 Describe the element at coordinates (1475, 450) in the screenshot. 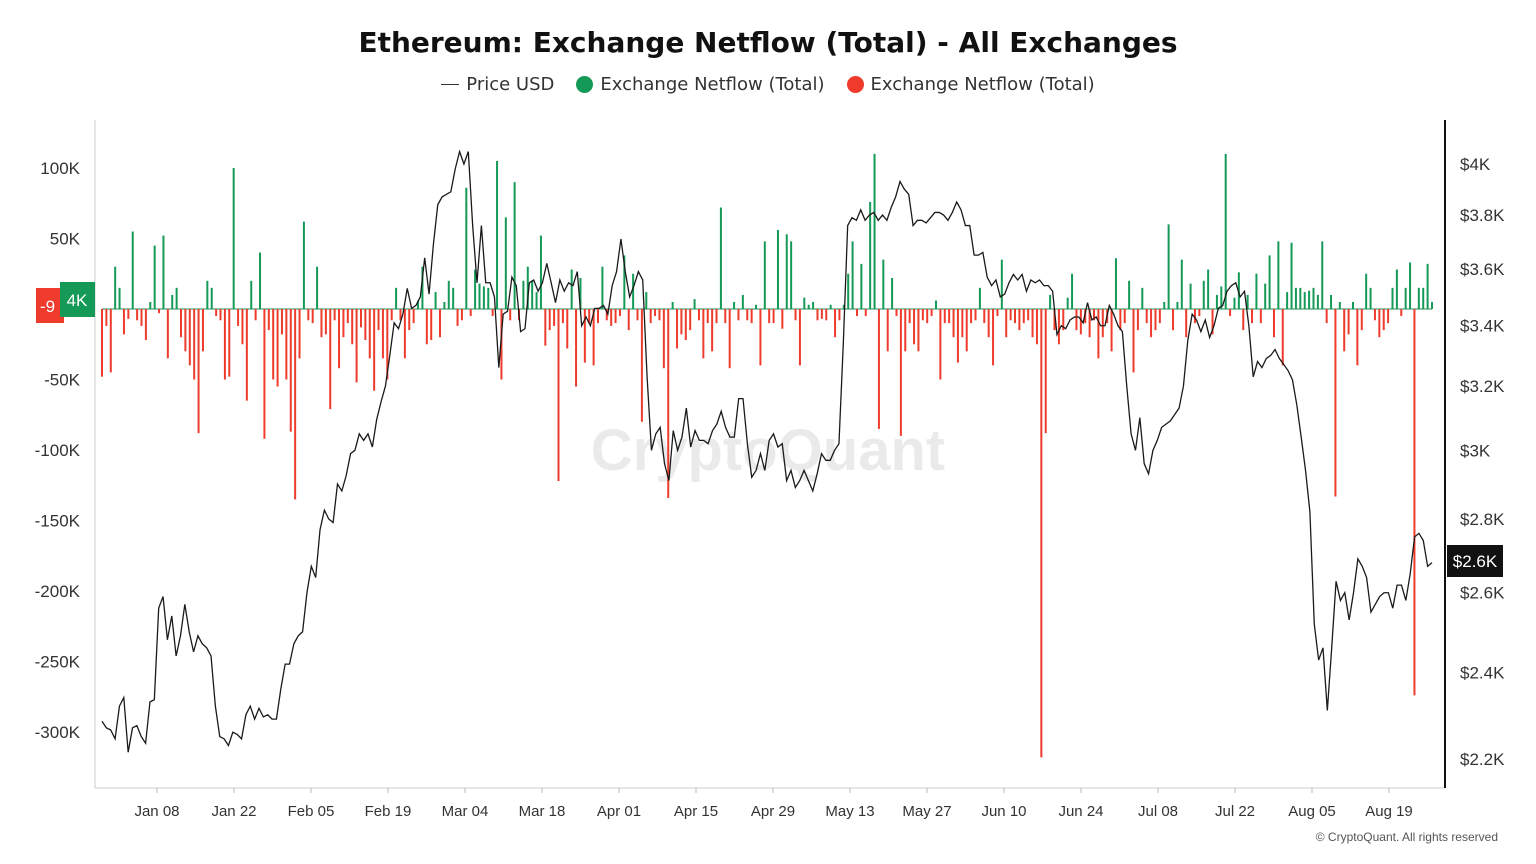

I see `y-right-tick-label: $3K` at that location.